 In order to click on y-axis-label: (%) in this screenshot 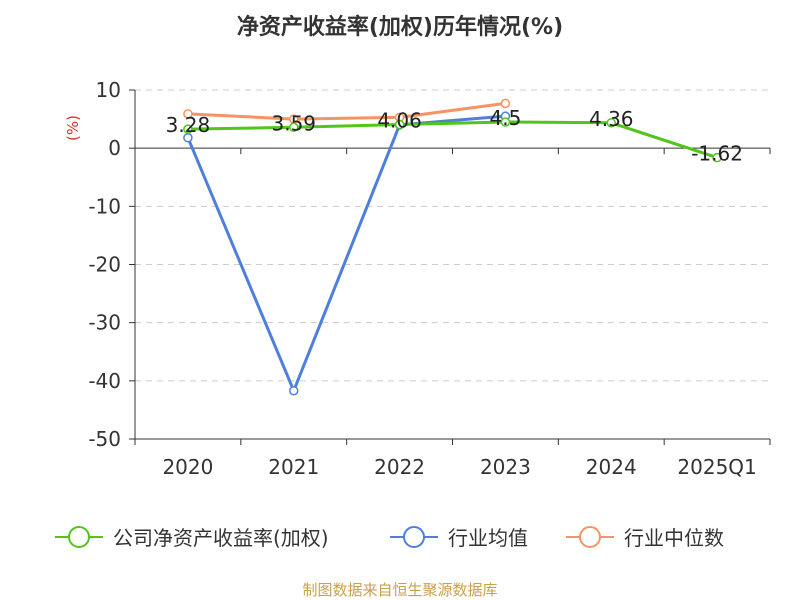, I will do `click(73, 128)`.